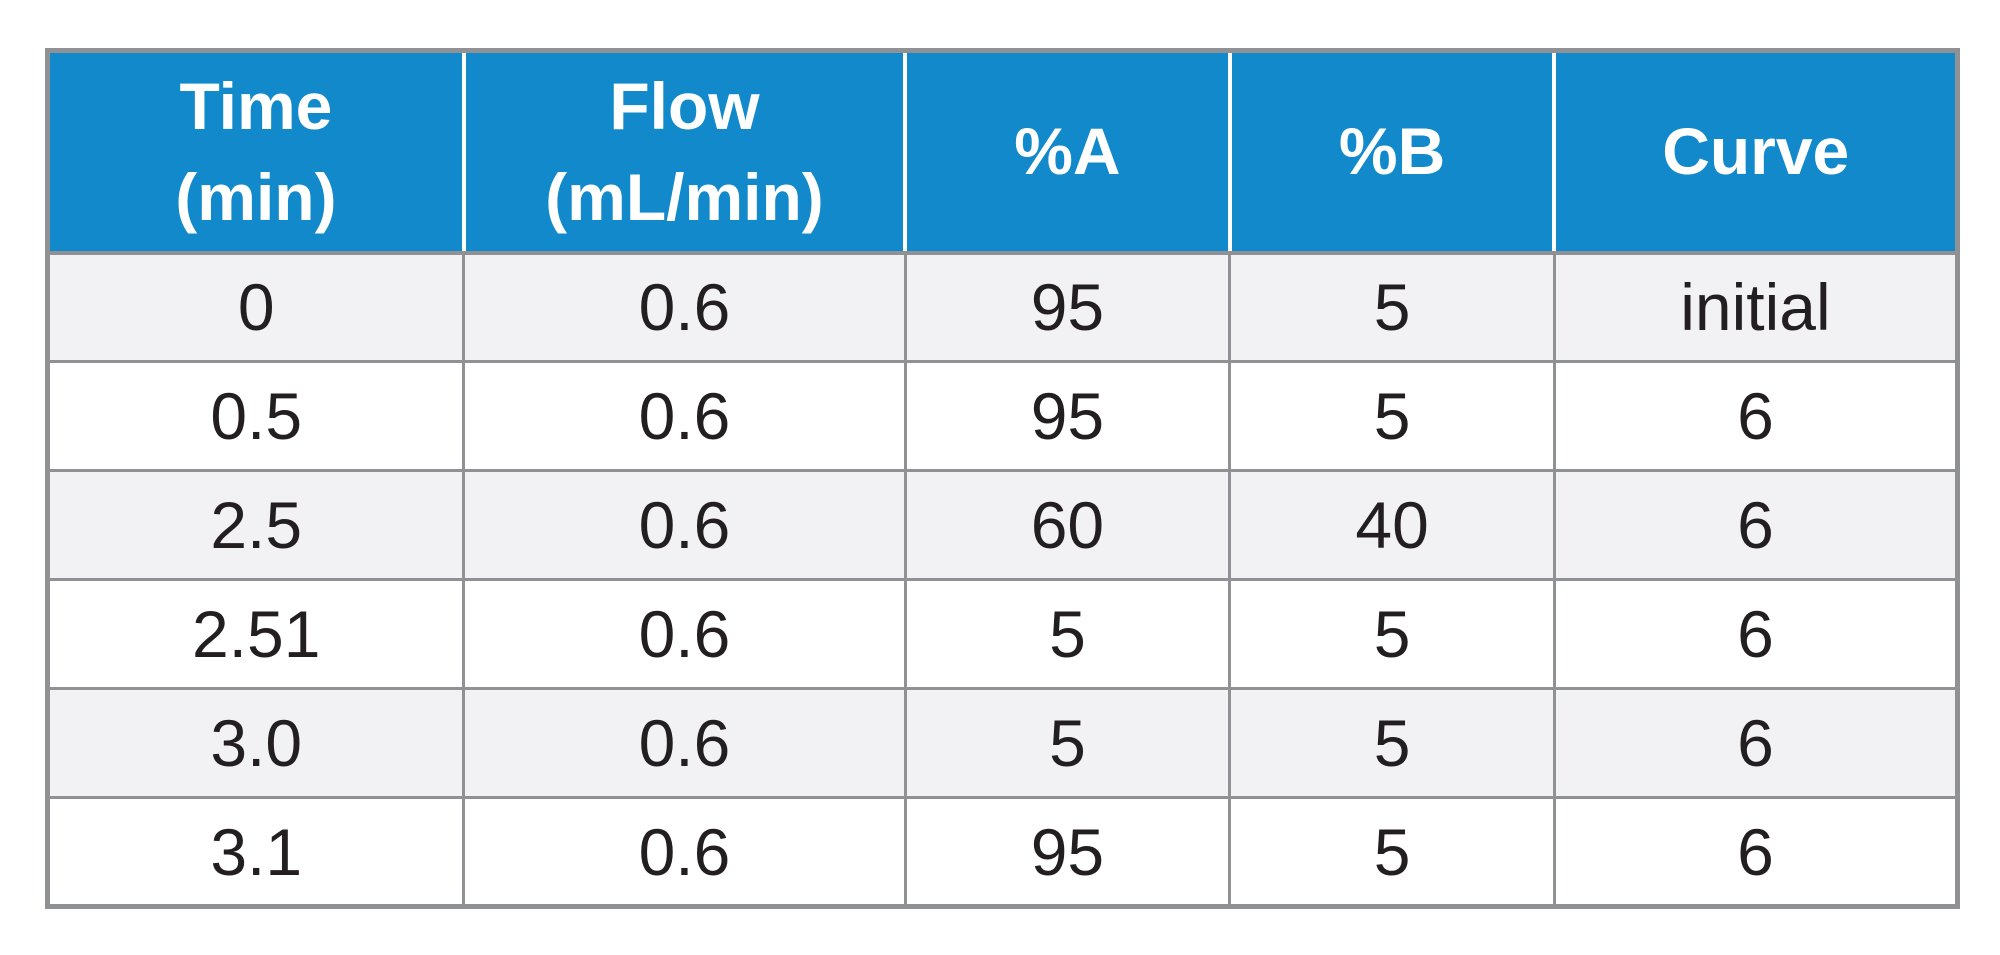 The height and width of the screenshot is (955, 2000). I want to click on table-row: 2.5 0.6 60 40 6, so click(1002, 525).